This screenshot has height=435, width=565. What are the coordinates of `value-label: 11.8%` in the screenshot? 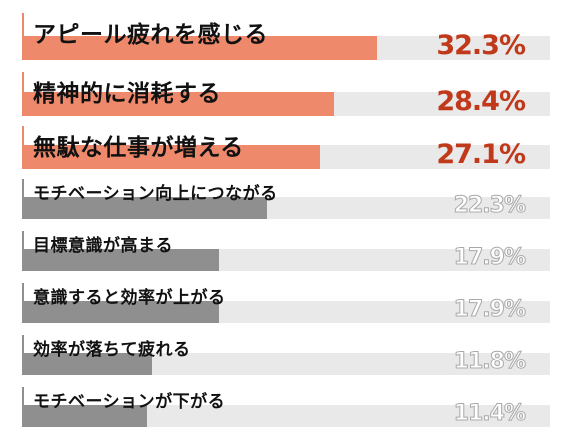 It's located at (489, 362).